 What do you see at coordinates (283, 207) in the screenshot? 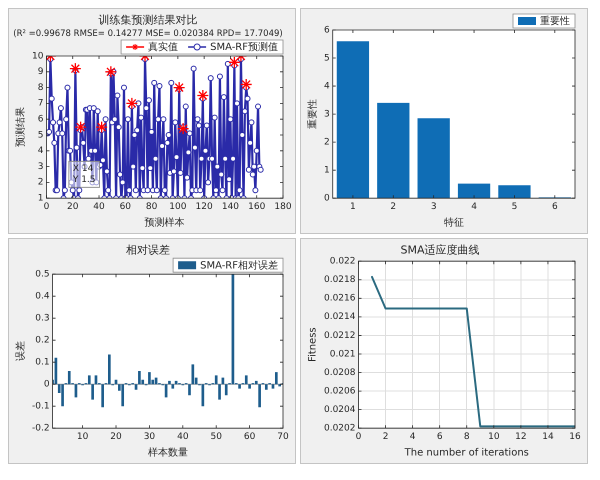
I see `x-tick-label: 180` at bounding box center [283, 207].